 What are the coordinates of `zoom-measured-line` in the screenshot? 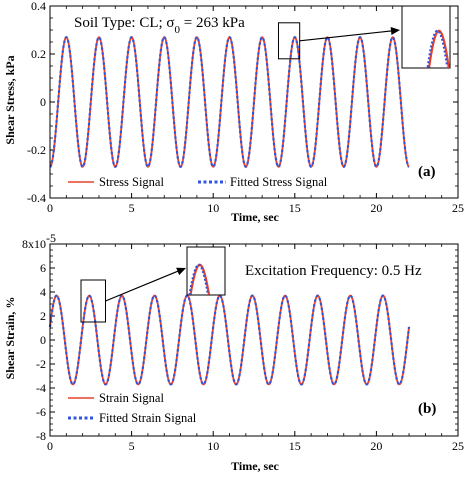 It's located at (439, 49).